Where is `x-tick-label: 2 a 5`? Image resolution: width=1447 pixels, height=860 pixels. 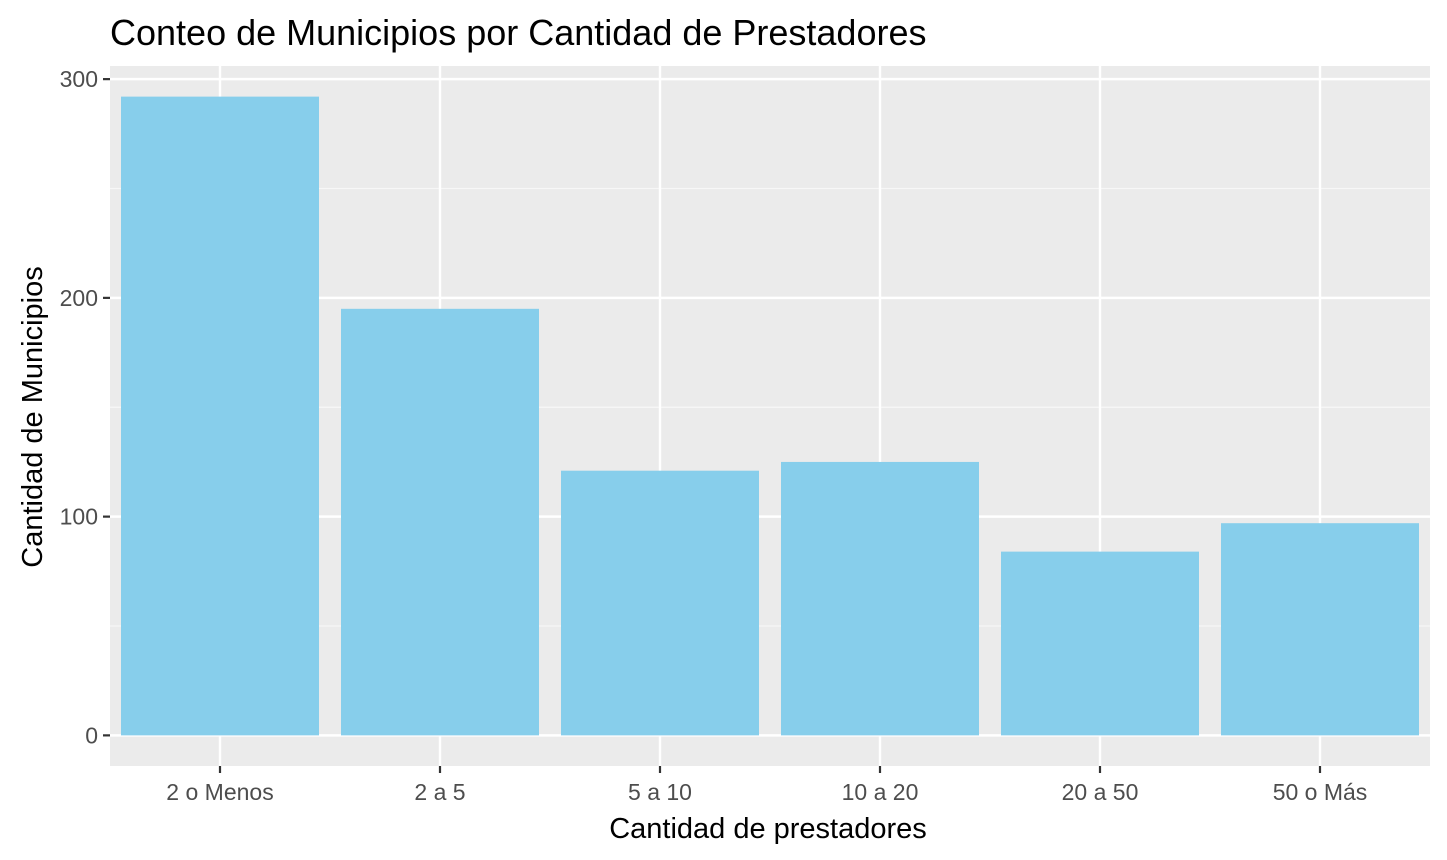 x-tick-label: 2 a 5 is located at coordinates (439, 792).